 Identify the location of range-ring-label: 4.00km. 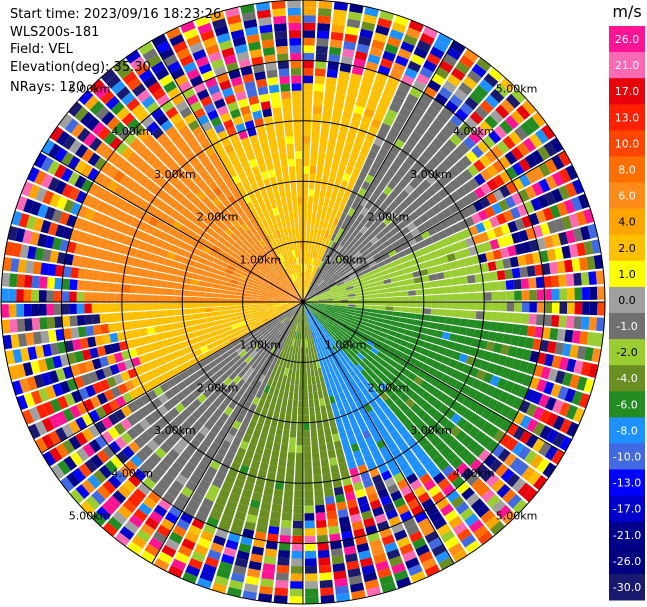
(132, 473).